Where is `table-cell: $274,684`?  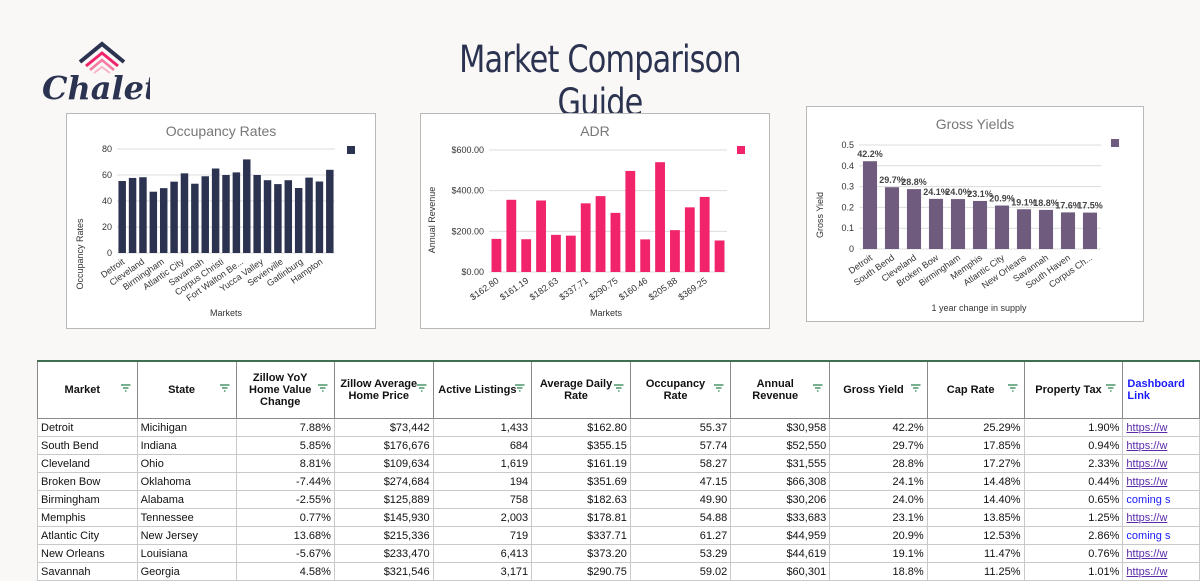 table-cell: $274,684 is located at coordinates (383, 481).